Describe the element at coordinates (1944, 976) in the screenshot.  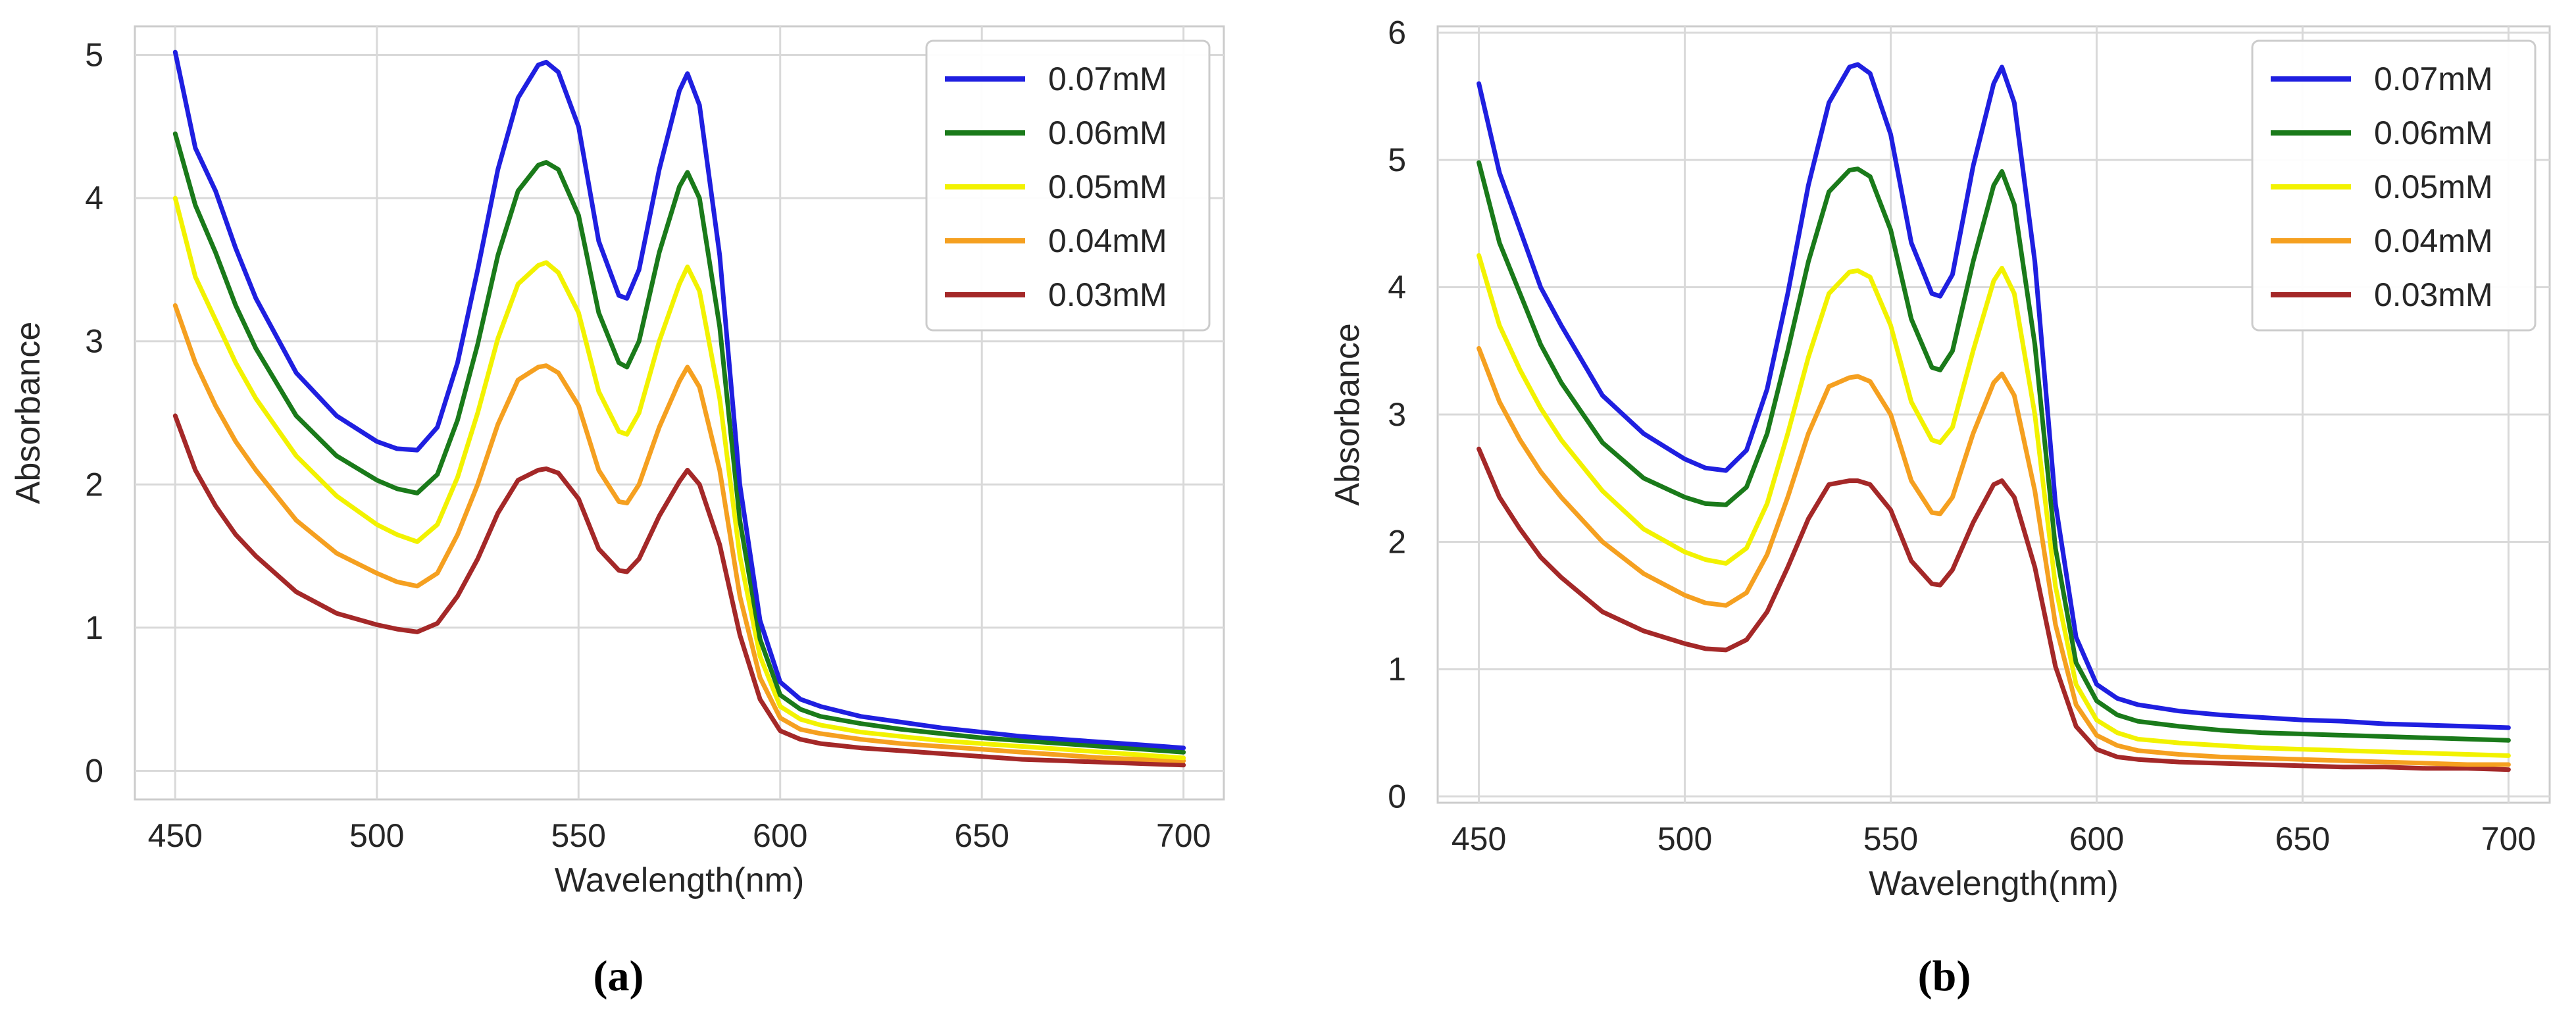
I see `panel-caption: (b)` at that location.